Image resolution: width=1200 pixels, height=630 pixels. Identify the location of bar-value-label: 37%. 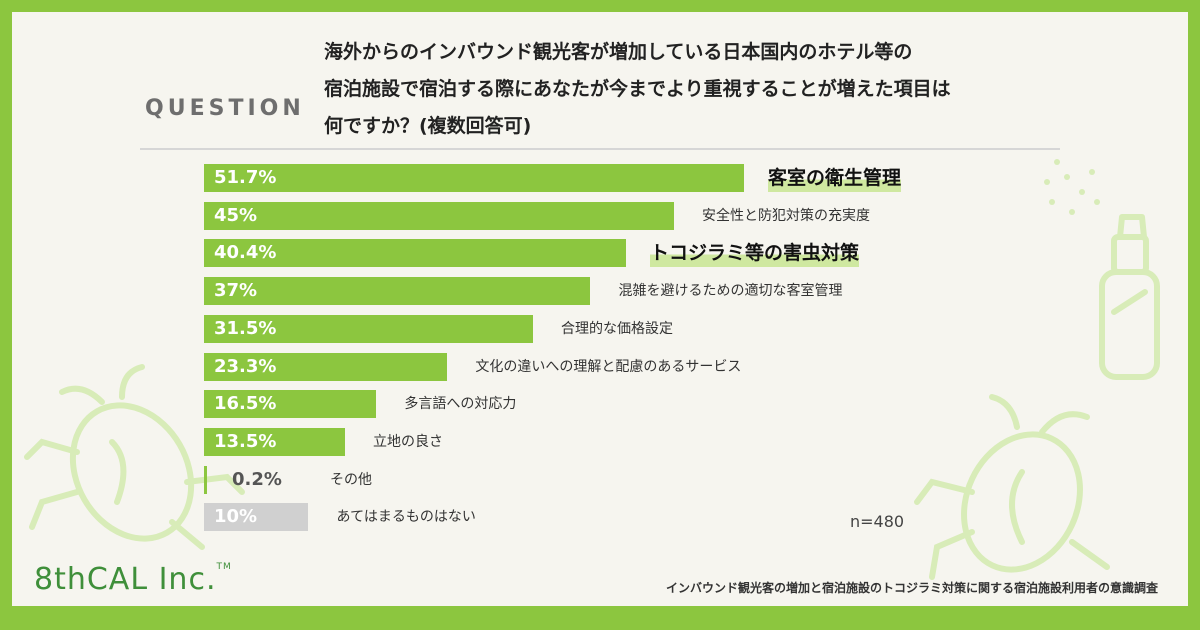
(236, 291).